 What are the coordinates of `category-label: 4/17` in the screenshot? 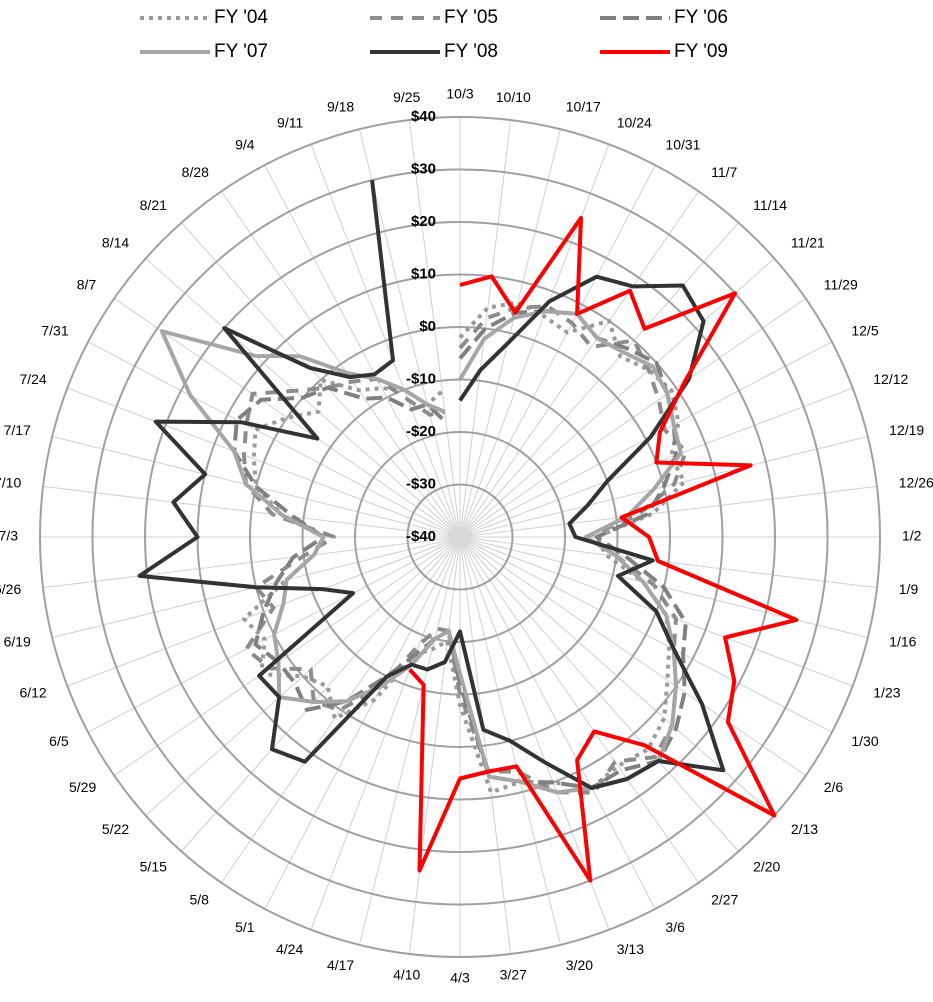 It's located at (340, 965).